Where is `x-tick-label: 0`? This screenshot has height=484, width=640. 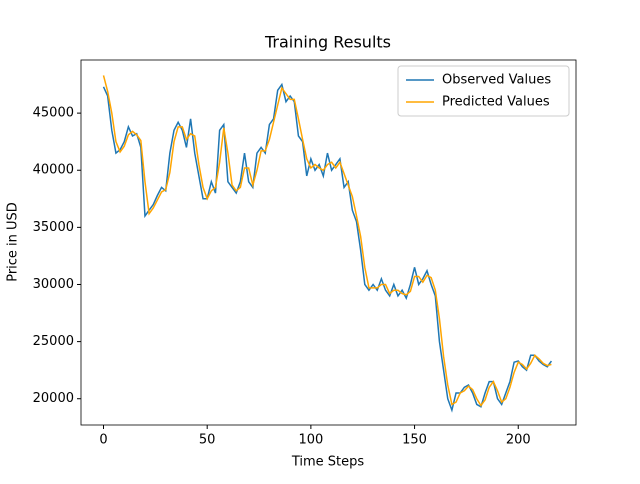
x-tick-label: 0 is located at coordinates (103, 440).